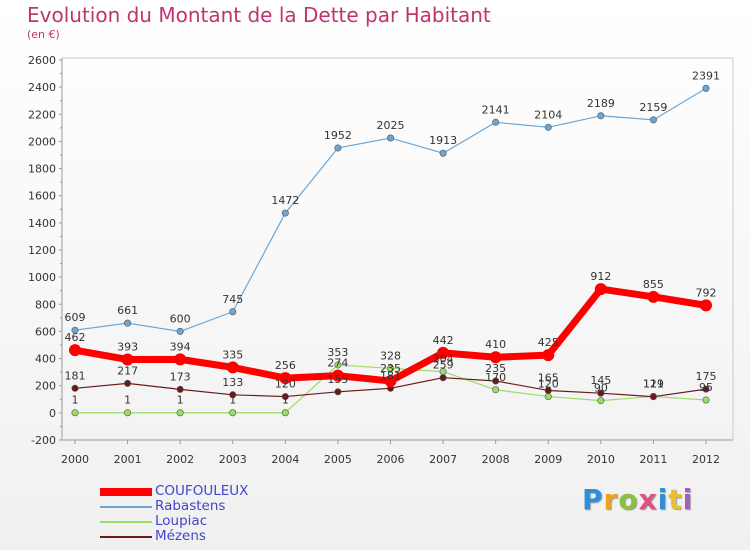 The image size is (750, 550). I want to click on y-tick-label: 2600, so click(42, 60).